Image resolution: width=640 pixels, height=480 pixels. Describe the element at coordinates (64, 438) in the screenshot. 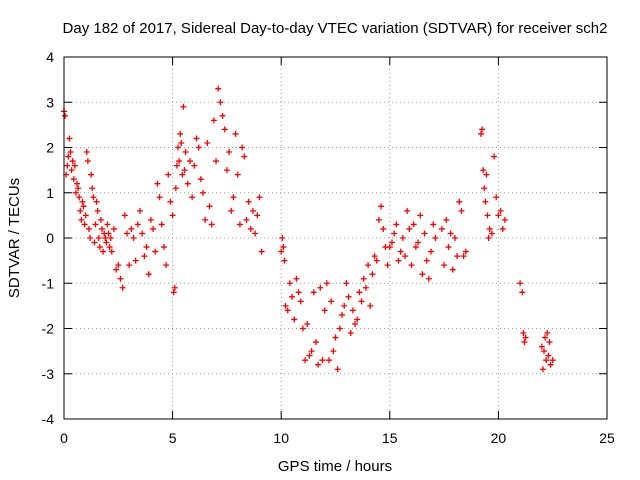

I see `x-tick-label: 0` at that location.